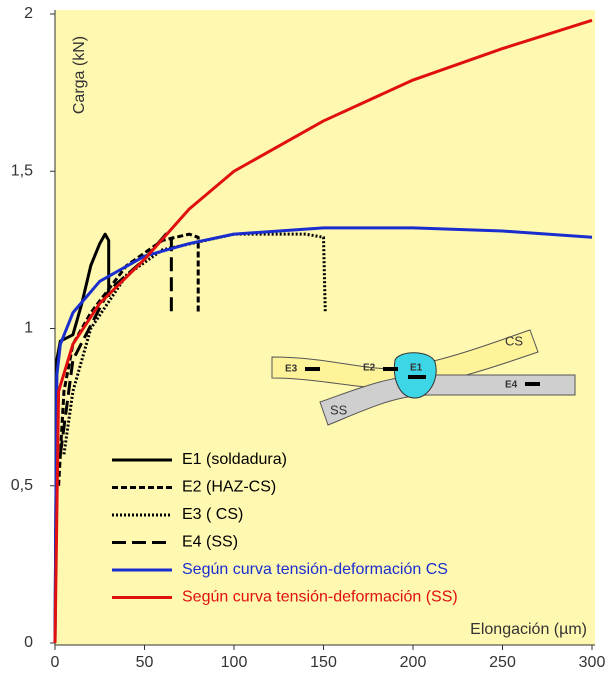 This screenshot has width=609, height=682. I want to click on legend-label: Según curva tensión-deformación (SS), so click(320, 597).